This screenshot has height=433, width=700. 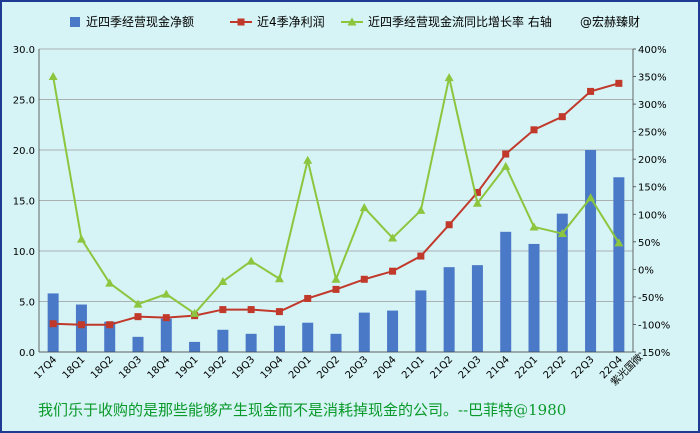 What do you see at coordinates (441, 367) in the screenshot?
I see `x-tick-label: 21Q2` at bounding box center [441, 367].